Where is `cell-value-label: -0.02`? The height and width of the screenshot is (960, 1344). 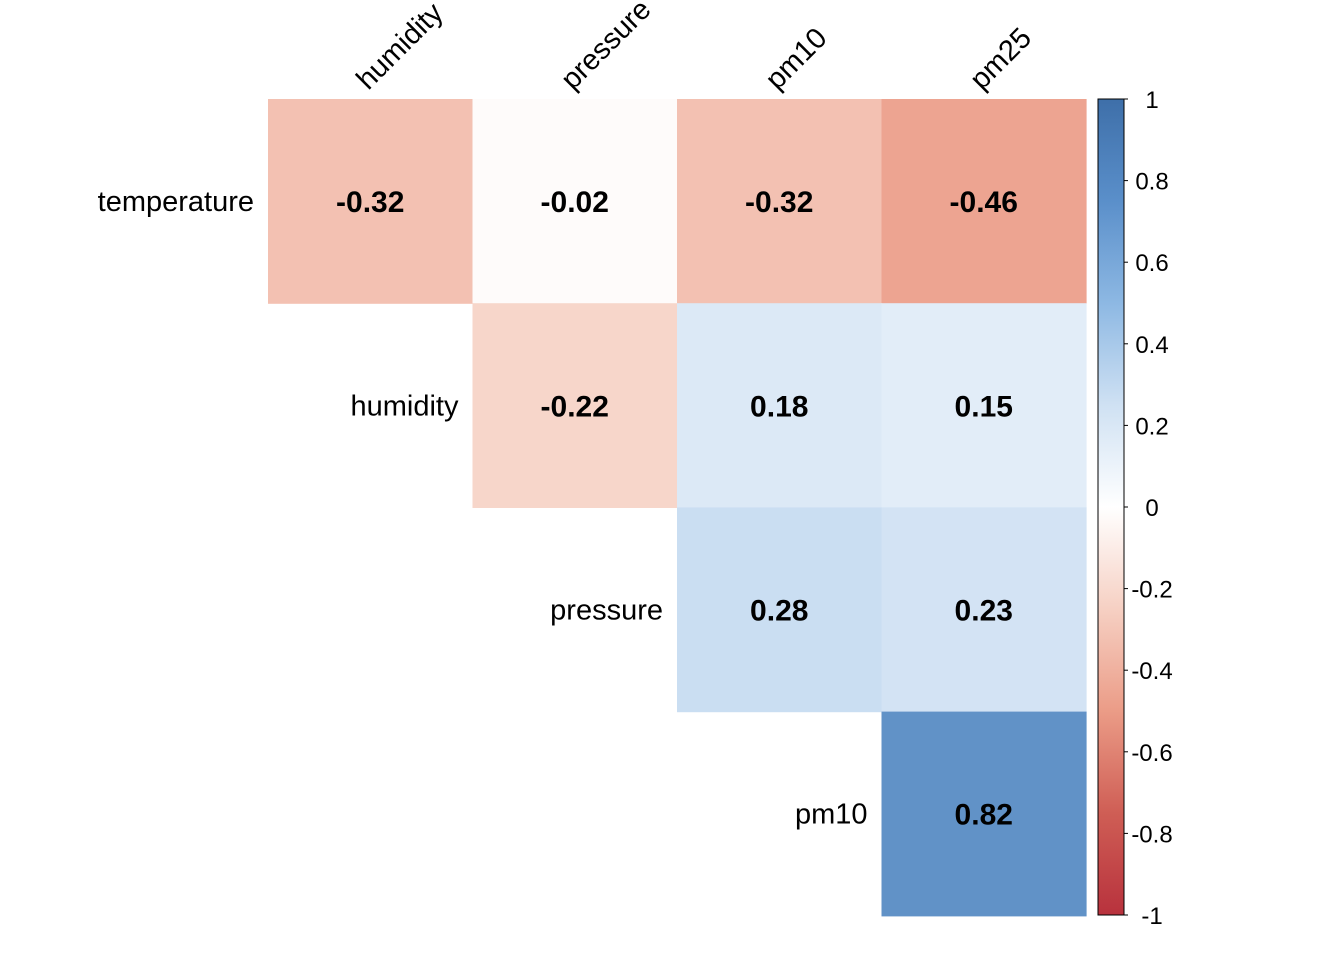
cell-value-label: -0.02 is located at coordinates (575, 202).